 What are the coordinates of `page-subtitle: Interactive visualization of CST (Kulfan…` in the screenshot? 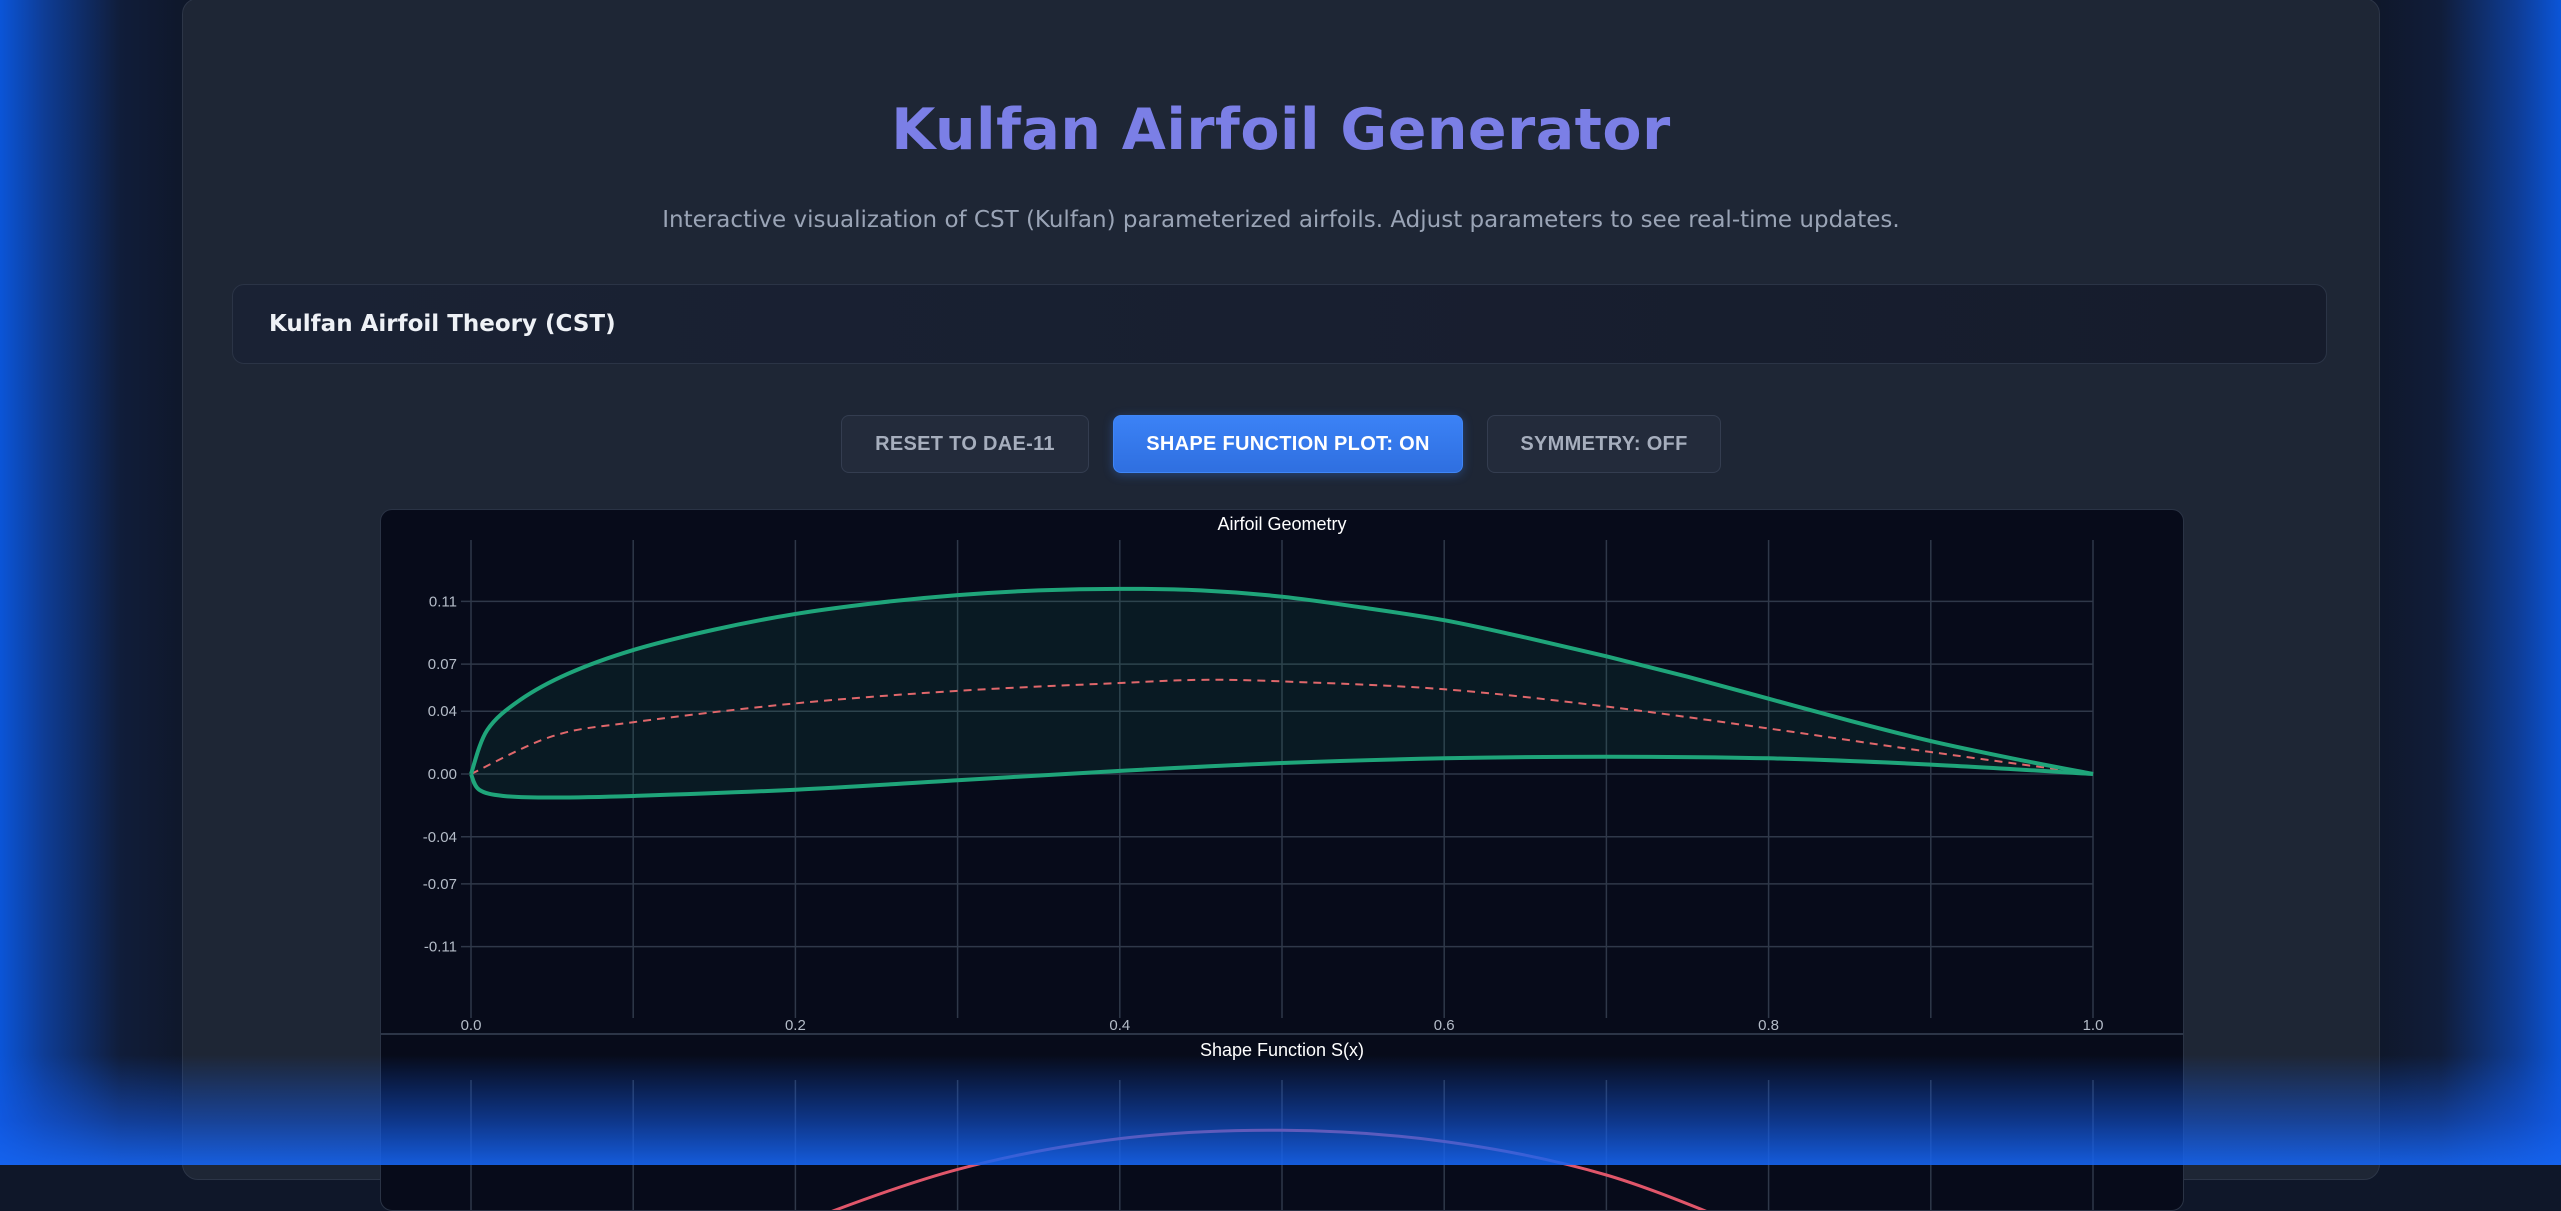 It's located at (1281, 220).